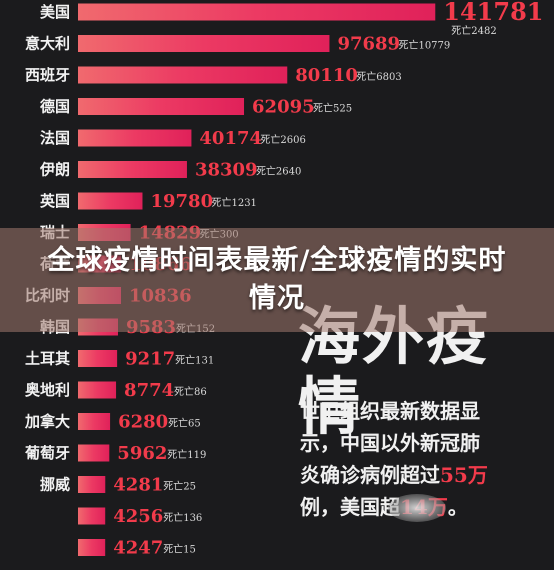 This screenshot has height=570, width=554. Describe the element at coordinates (142, 453) in the screenshot. I see `value-label: 5962` at that location.